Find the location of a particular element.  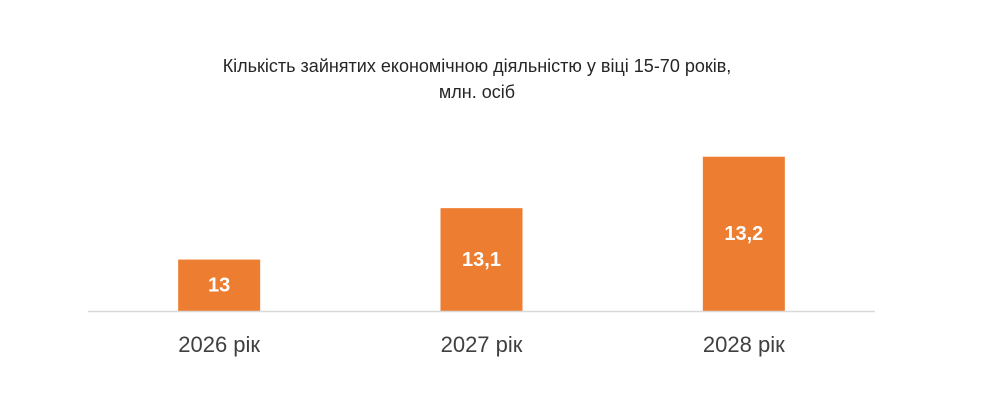

data-label: 13 is located at coordinates (219, 286).